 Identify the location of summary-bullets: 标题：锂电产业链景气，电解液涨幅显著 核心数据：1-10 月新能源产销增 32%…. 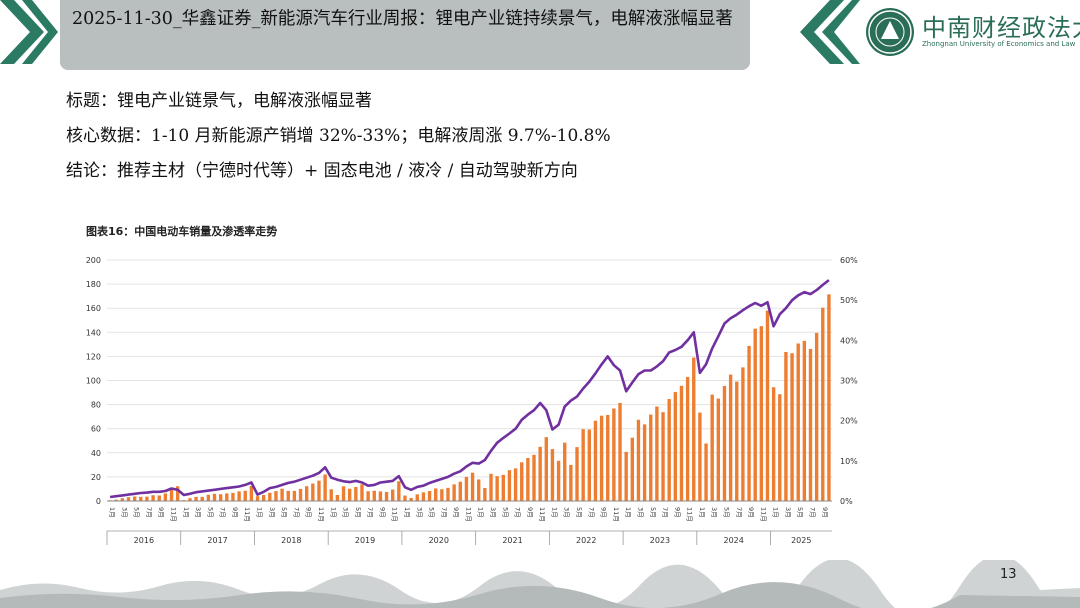
(338, 136).